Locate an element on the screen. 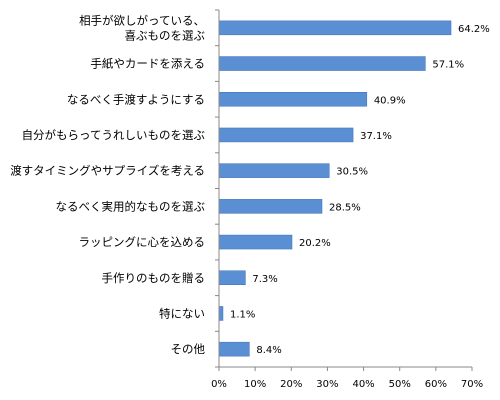  x-tick-label: 40% is located at coordinates (363, 384).